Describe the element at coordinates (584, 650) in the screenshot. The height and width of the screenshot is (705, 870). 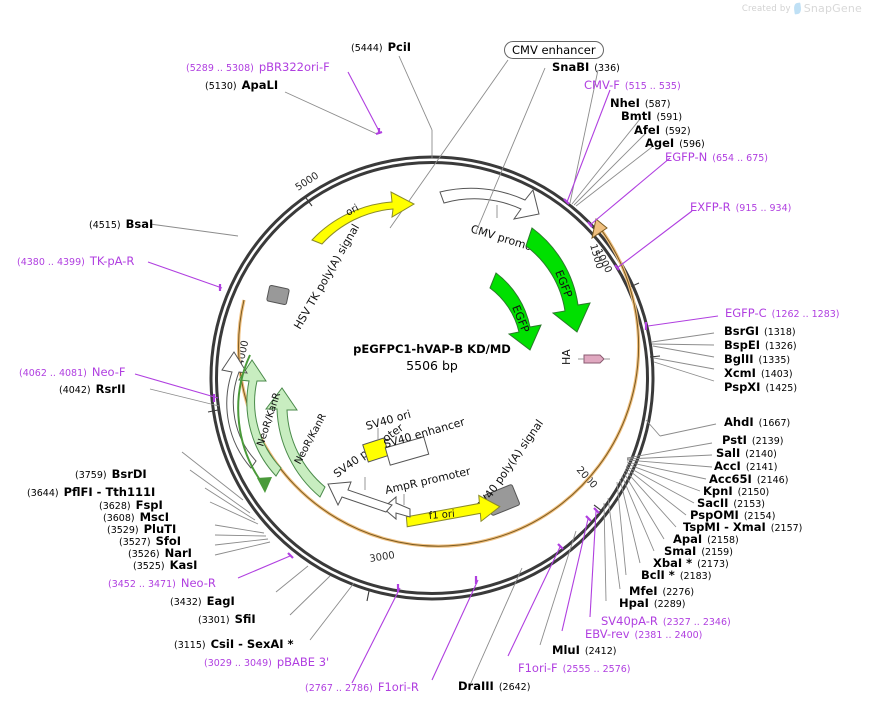
I see `label-mluI: MluI (2412)` at that location.